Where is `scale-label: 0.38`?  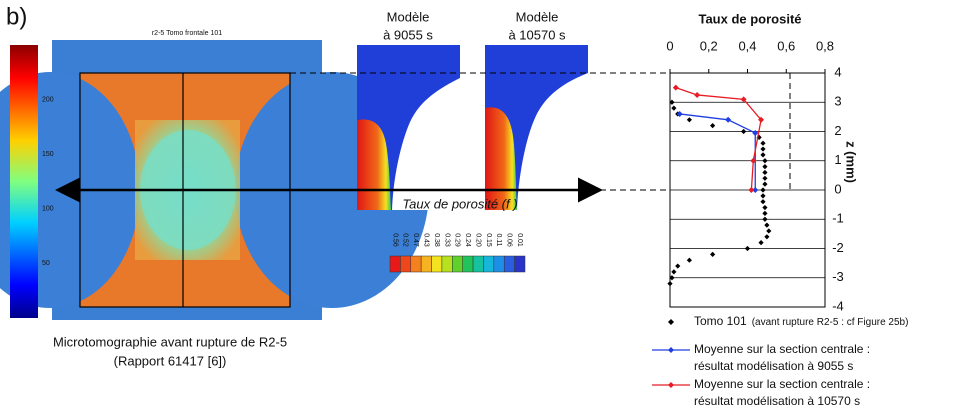
scale-label: 0.38 is located at coordinates (436, 240).